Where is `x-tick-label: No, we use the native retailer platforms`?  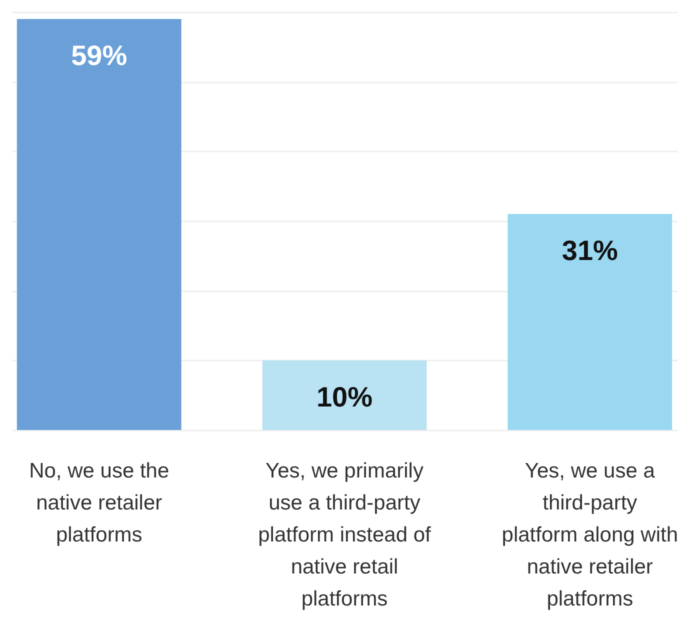 x-tick-label: No, we use the native retailer platforms is located at coordinates (99, 503).